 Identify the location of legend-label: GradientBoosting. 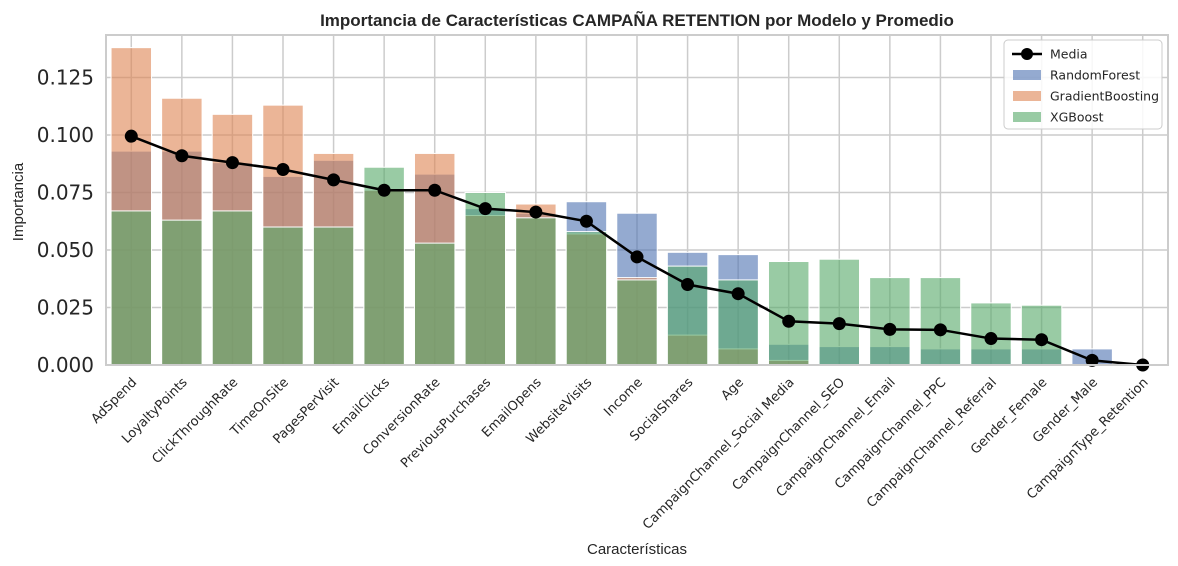
(1104, 96).